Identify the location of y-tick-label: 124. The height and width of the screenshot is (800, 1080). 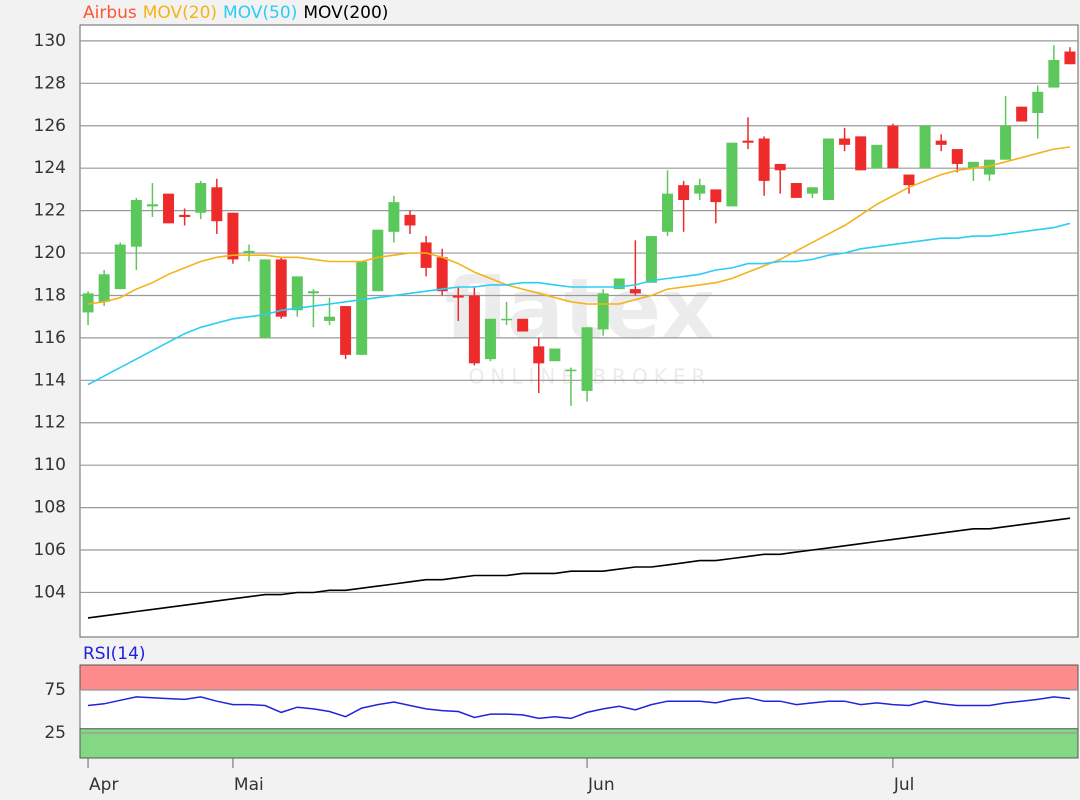
(50, 168).